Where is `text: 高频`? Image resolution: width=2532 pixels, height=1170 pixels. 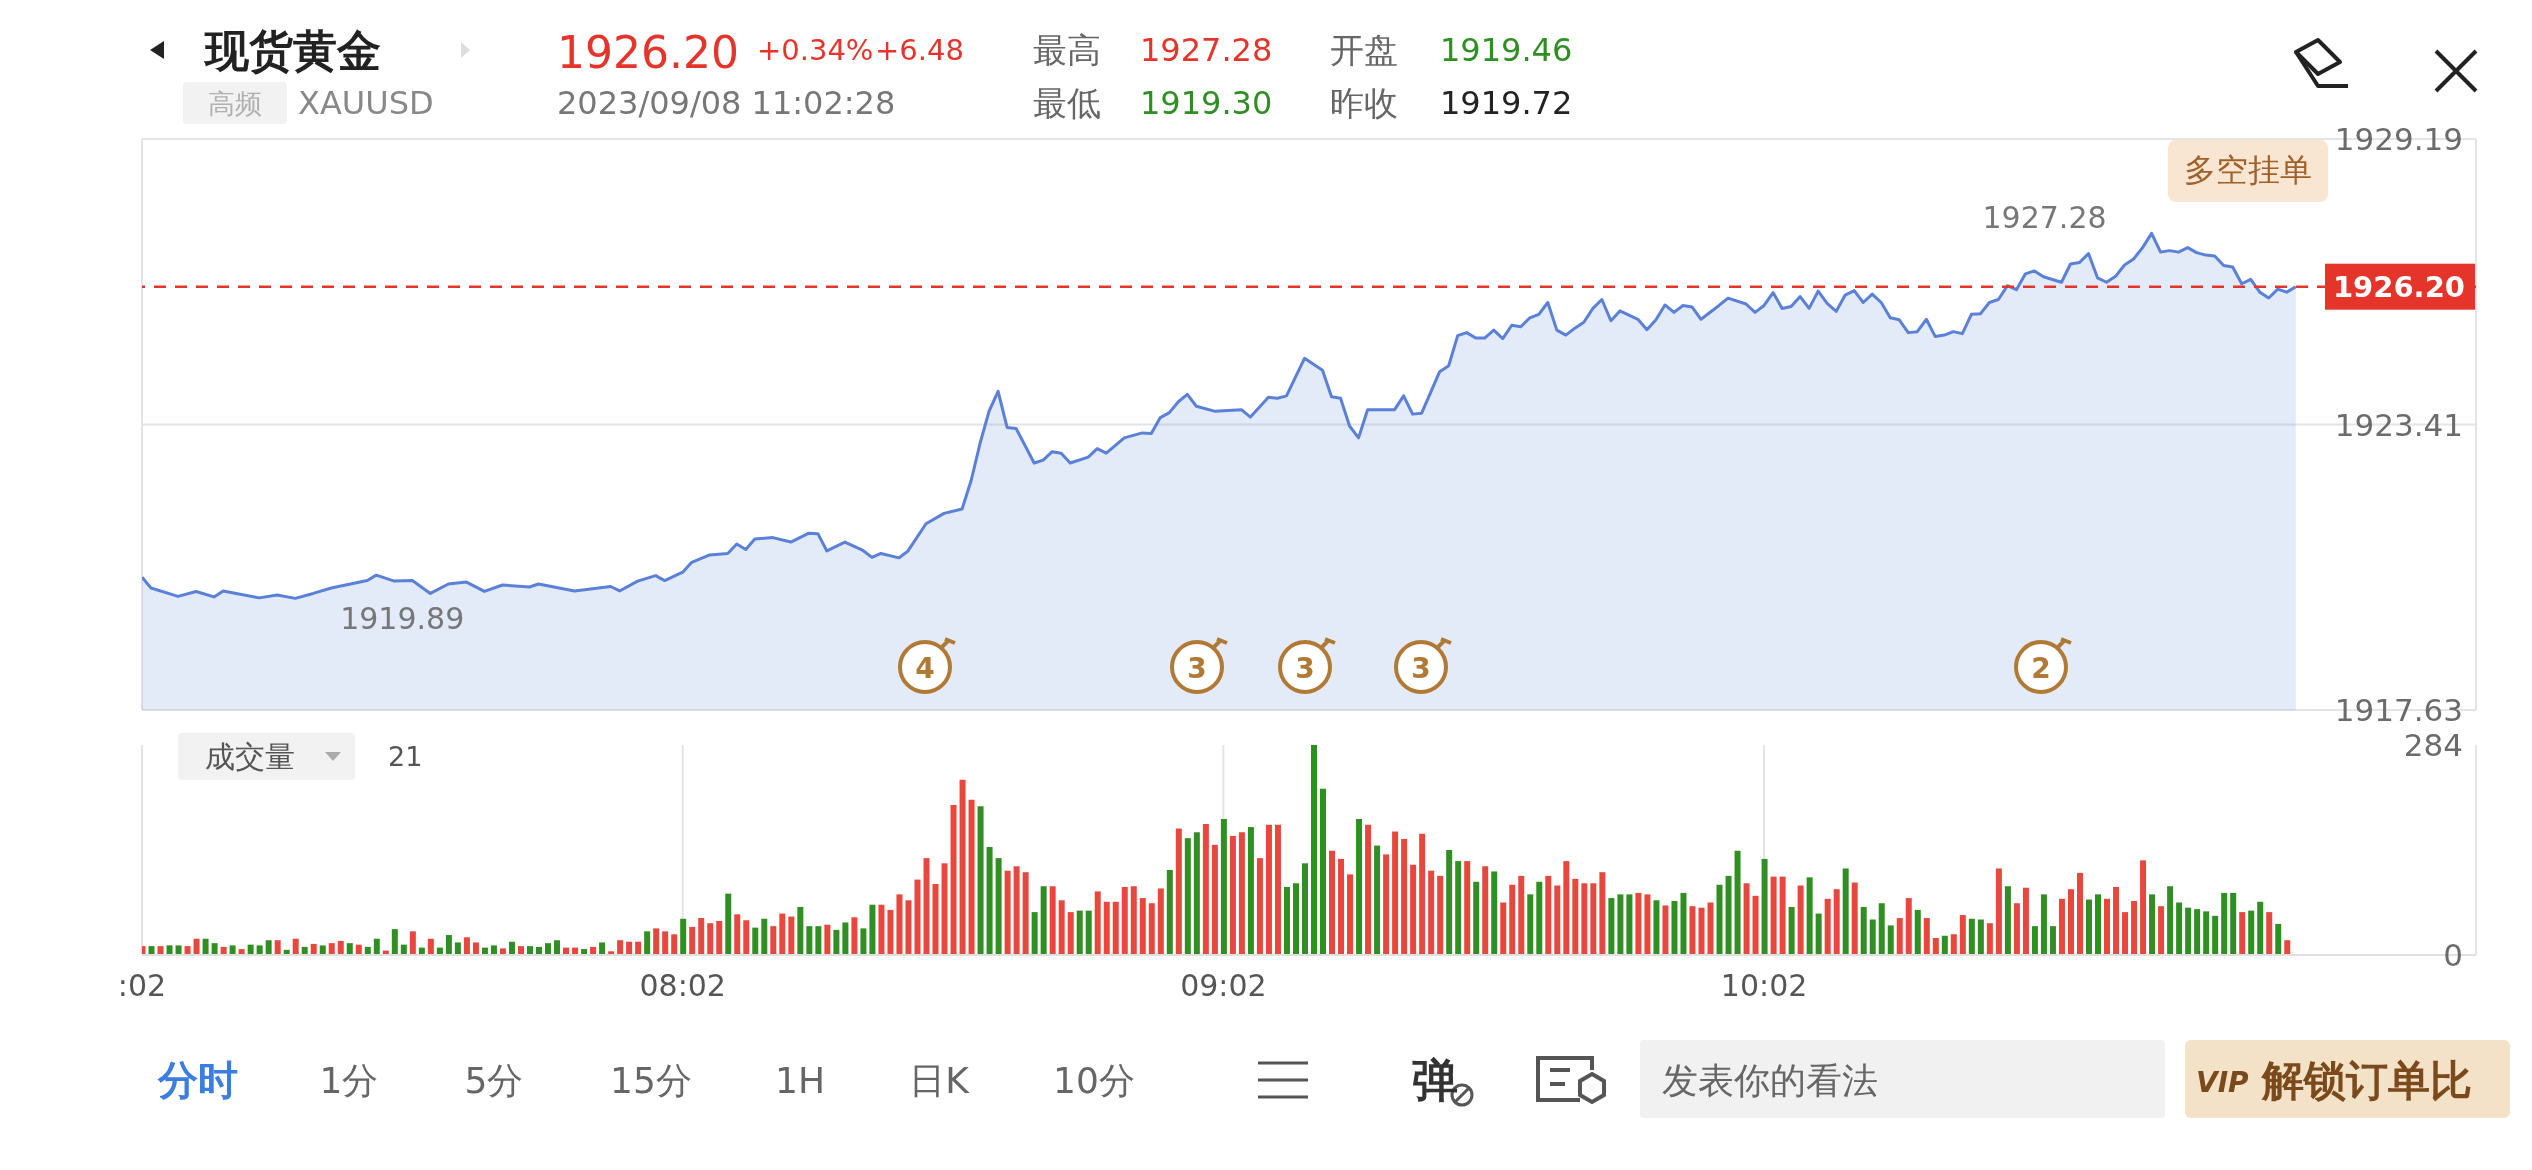
text: 高频 is located at coordinates (235, 103).